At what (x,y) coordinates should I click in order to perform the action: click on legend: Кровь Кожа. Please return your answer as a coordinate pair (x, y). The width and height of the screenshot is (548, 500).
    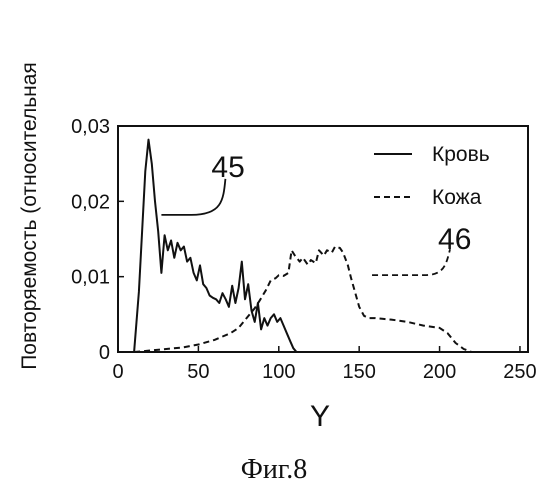
    Looking at the image, I should click on (432, 176).